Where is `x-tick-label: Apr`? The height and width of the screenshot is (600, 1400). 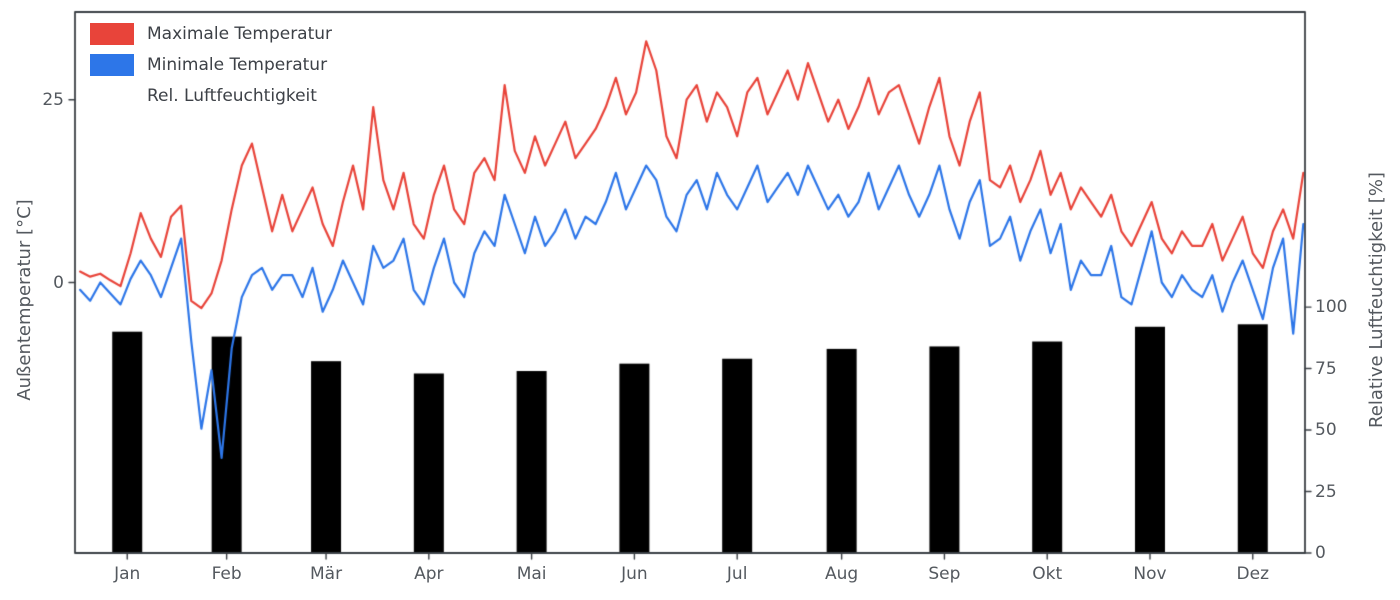 x-tick-label: Apr is located at coordinates (429, 574).